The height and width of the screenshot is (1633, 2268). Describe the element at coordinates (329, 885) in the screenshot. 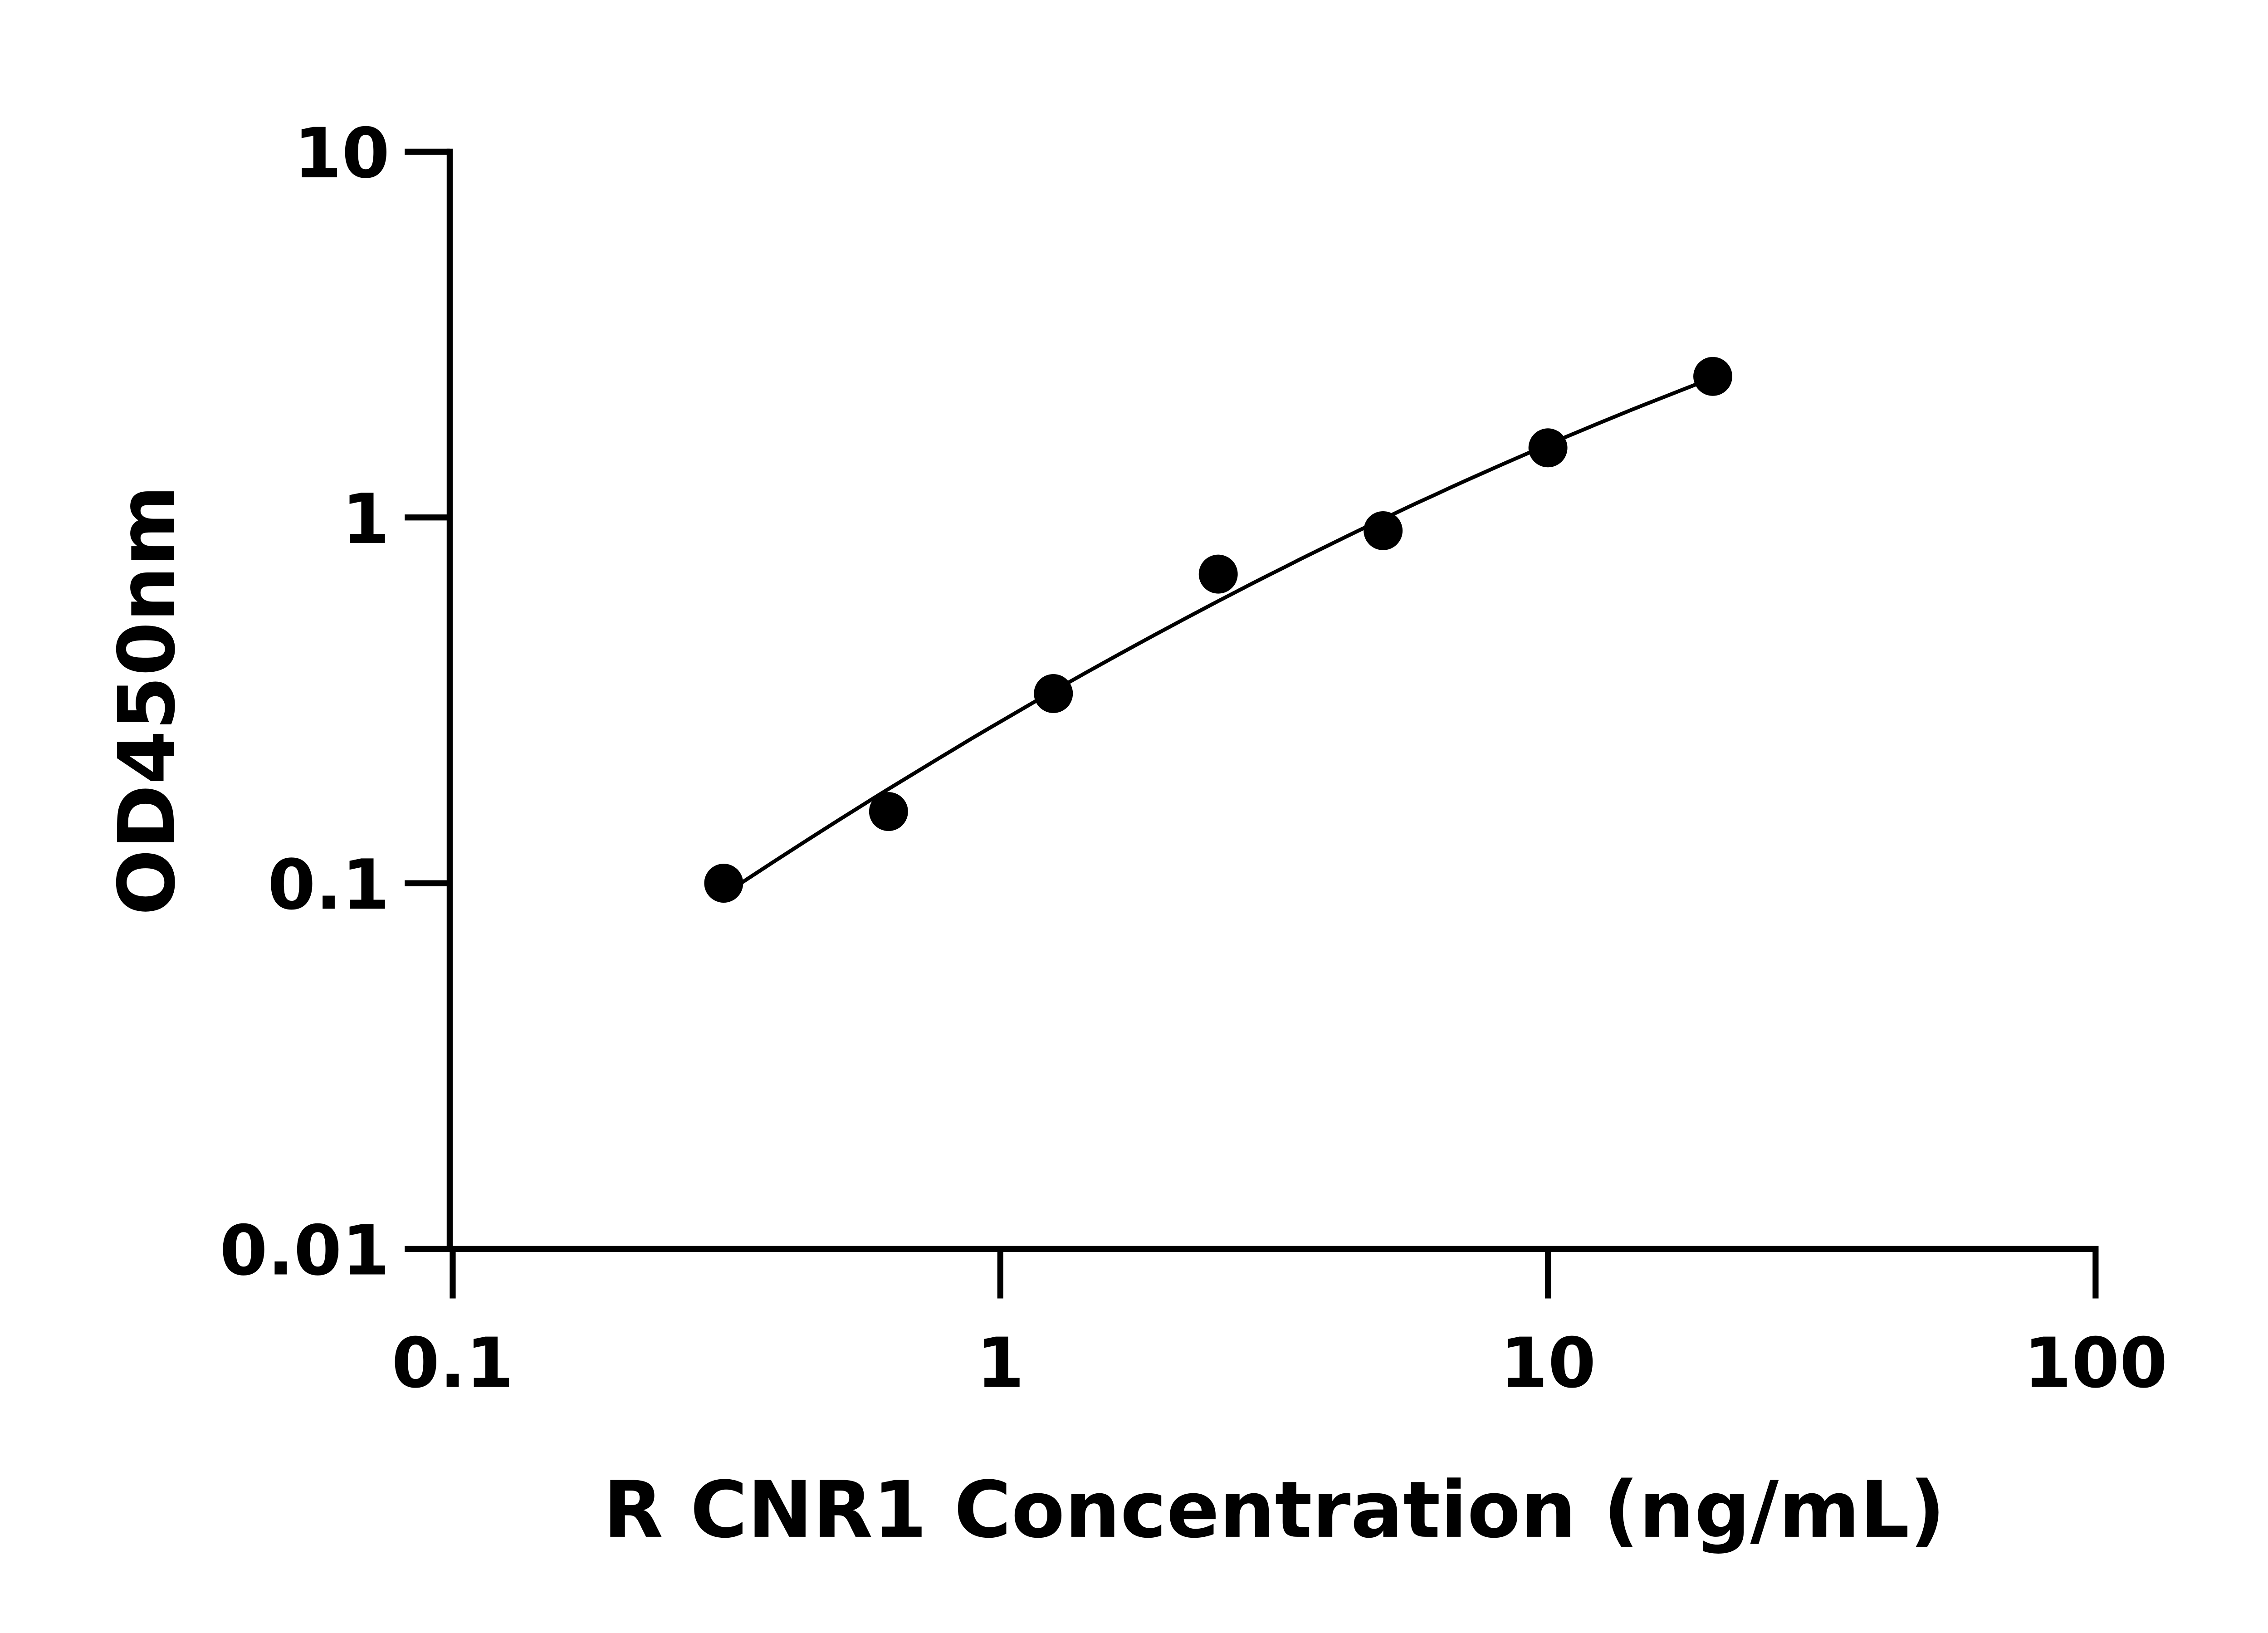

I see `y-tick-label: 0.1` at that location.